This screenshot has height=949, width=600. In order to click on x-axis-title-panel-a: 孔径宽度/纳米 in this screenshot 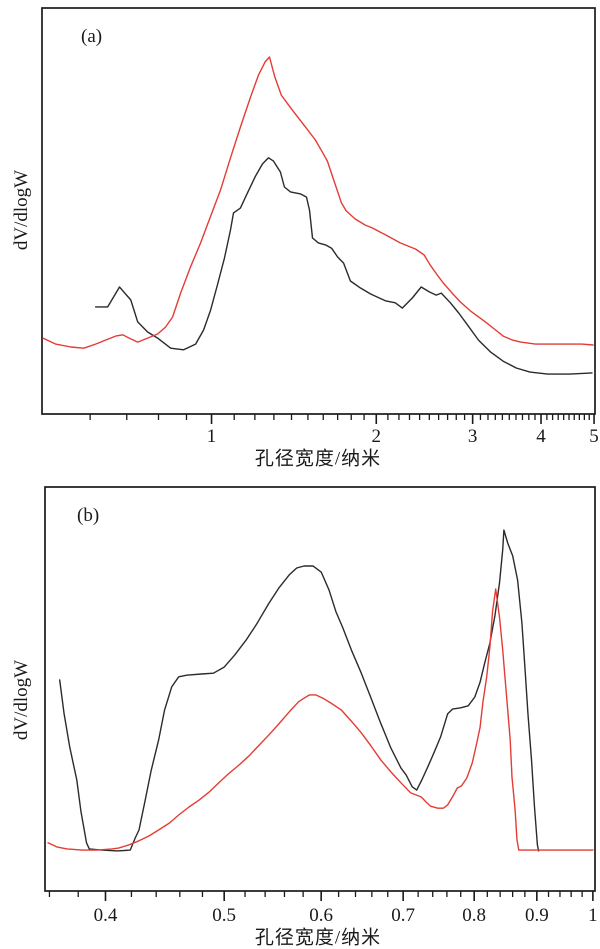, I will do `click(318, 459)`.